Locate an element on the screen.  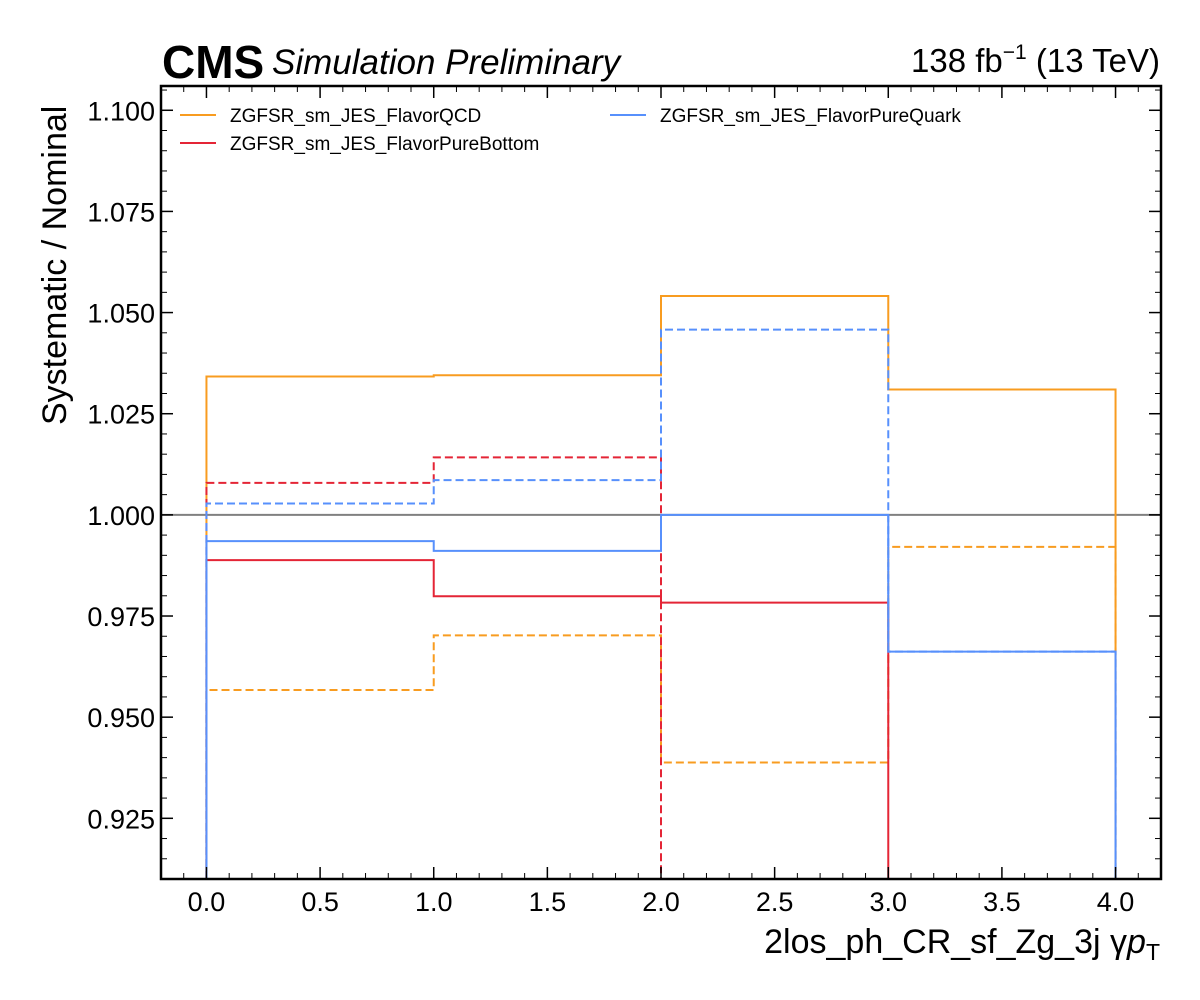
lumi-exponent: −1 is located at coordinates (1015, 52).